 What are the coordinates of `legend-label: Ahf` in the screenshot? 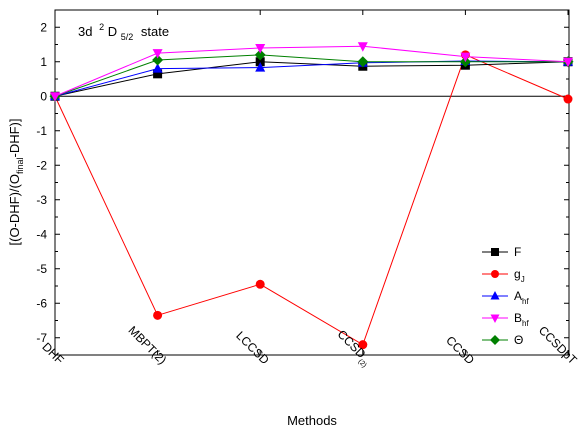 It's located at (521, 297).